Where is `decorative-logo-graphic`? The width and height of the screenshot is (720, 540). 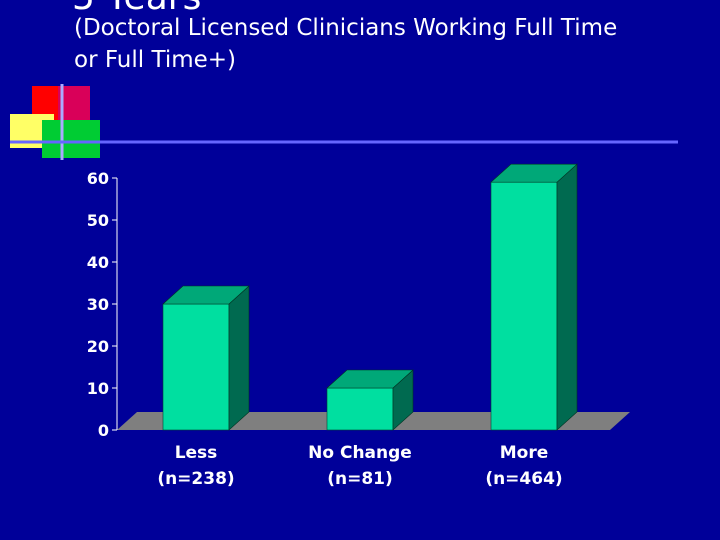 decorative-logo-graphic is located at coordinates (344, 122).